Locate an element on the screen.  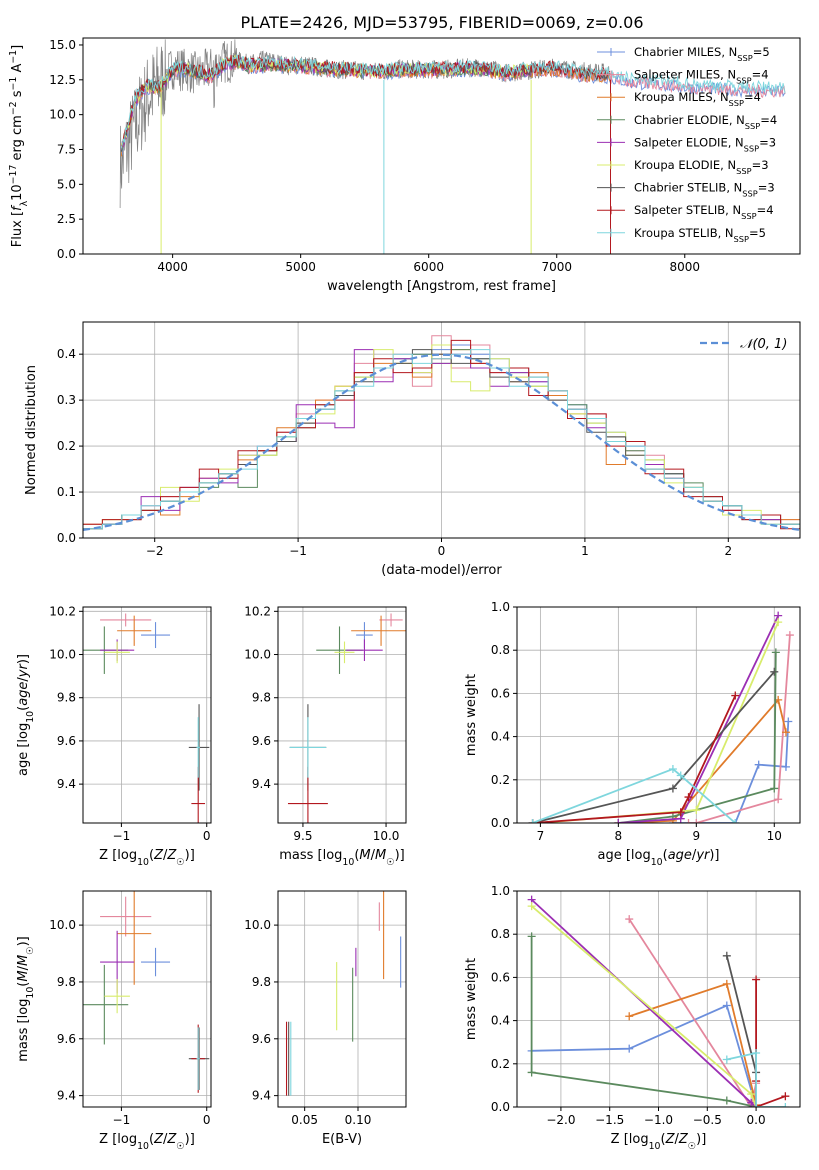
model-spectrum-kroupa-stelib is located at coordinates (453, 101).